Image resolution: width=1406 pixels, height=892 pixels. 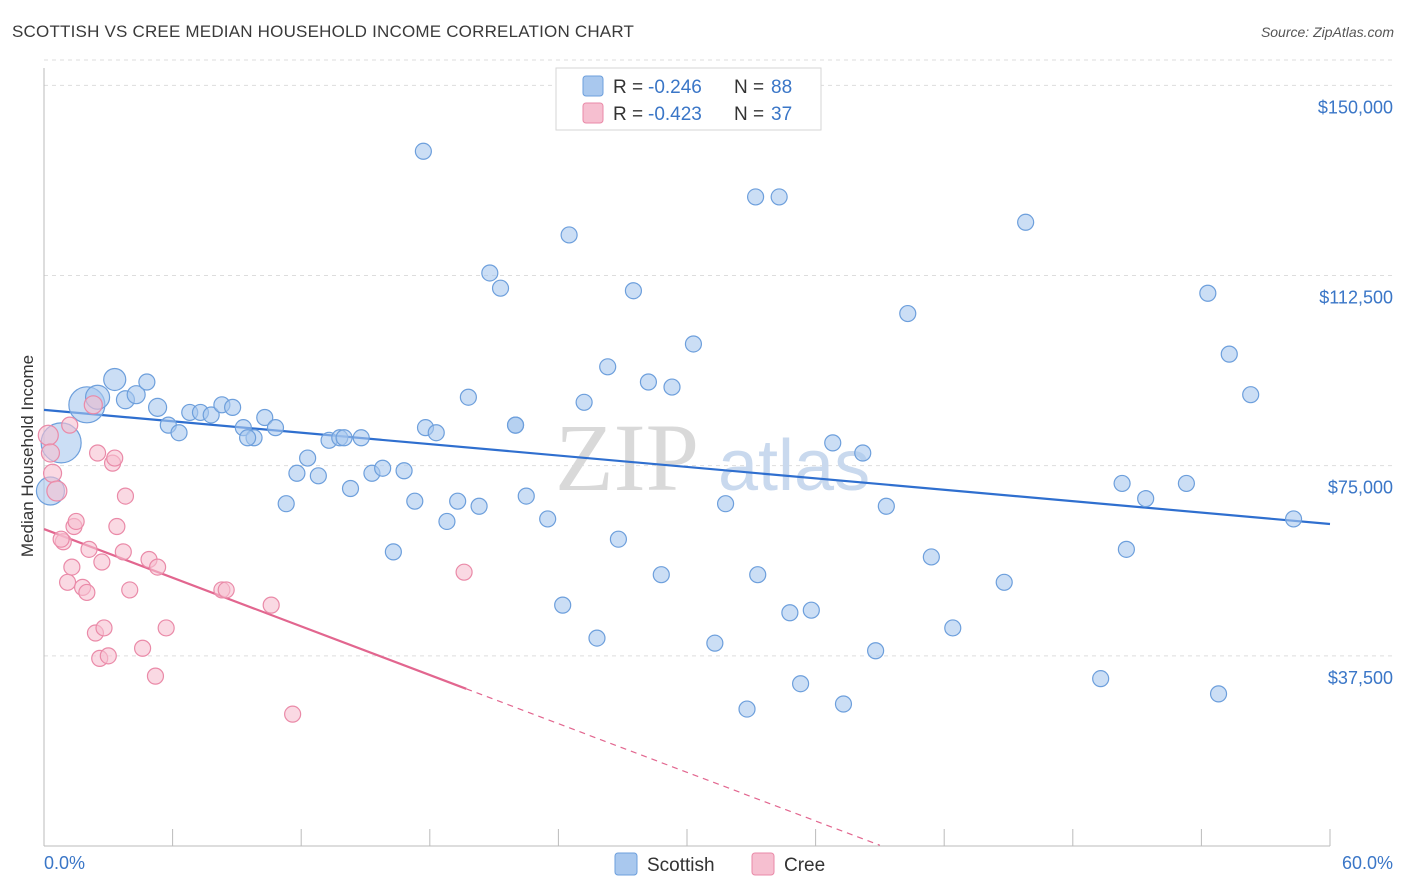 What do you see at coordinates (1327, 32) in the screenshot?
I see `source-credit: Source: ZipAtlas.com` at bounding box center [1327, 32].